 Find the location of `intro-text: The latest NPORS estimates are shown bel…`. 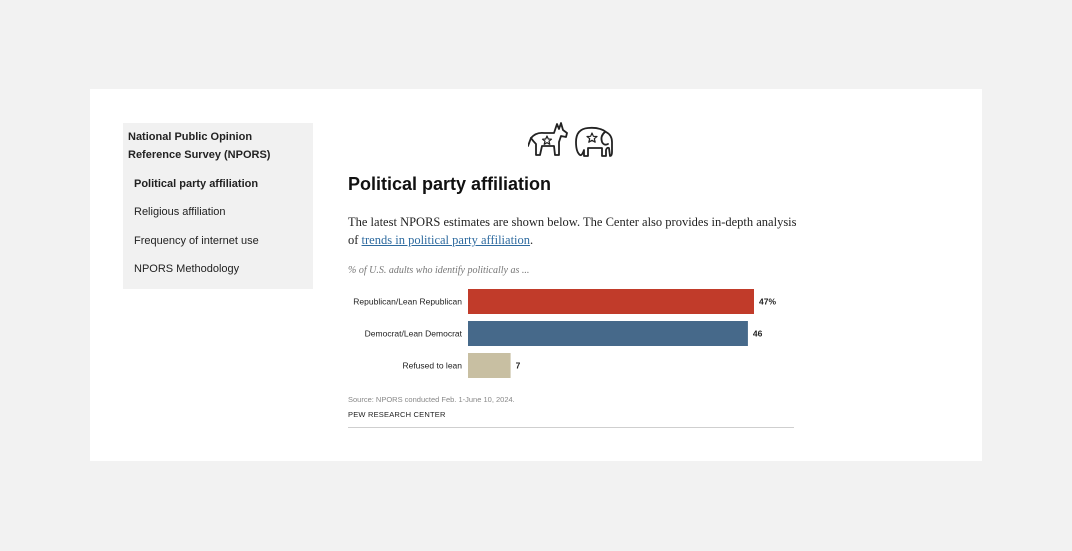

intro-text: The latest NPORS estimates are shown bel… is located at coordinates (572, 231).